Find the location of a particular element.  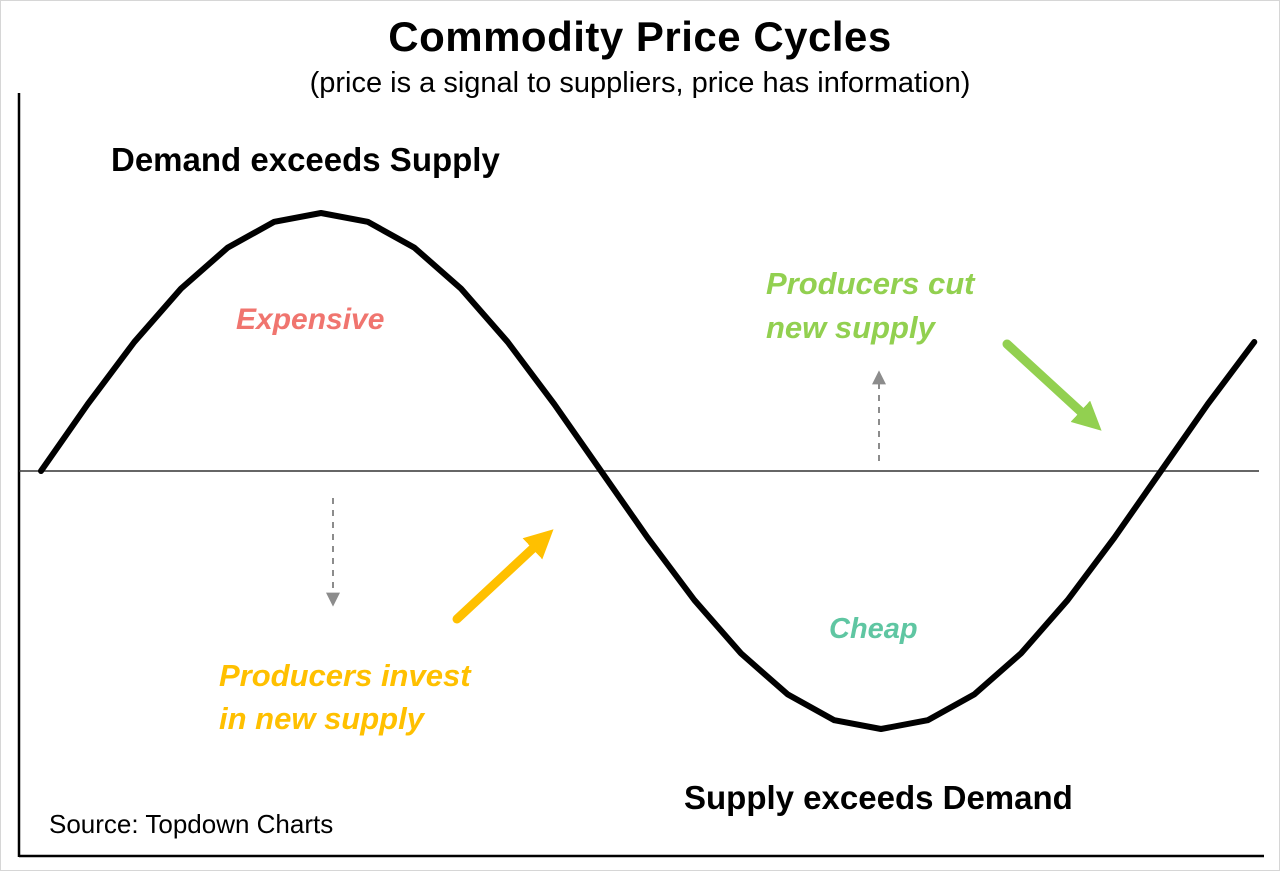

invest-arrow-icon is located at coordinates (503, 576).